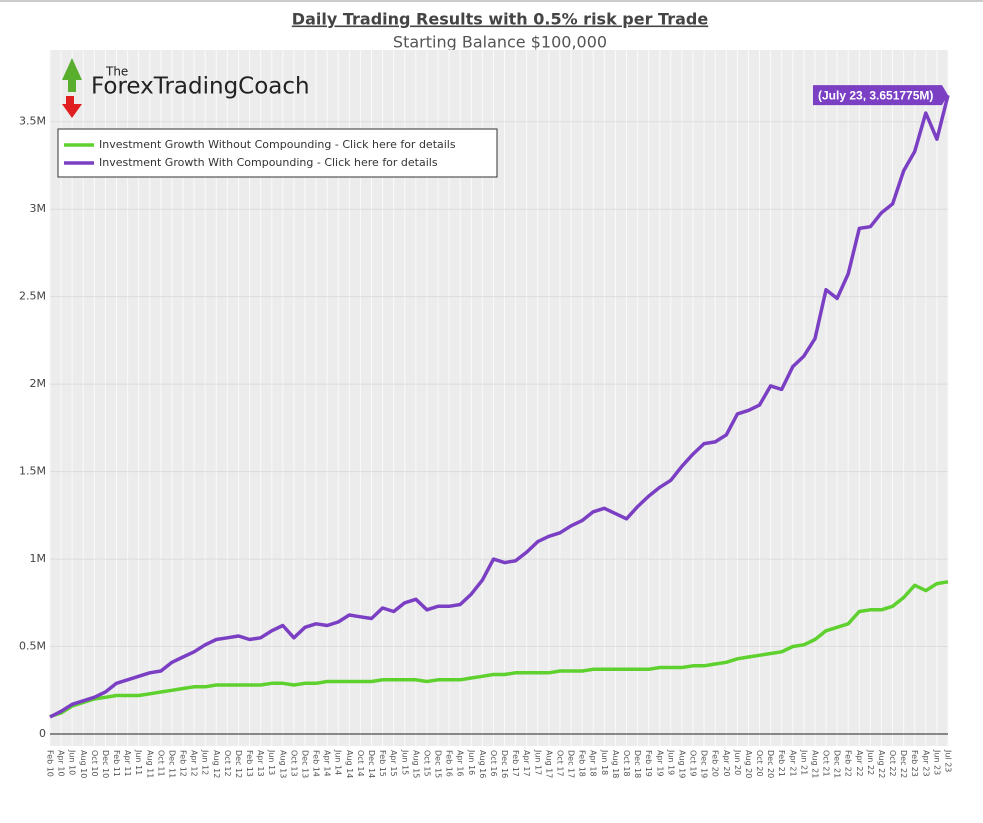 Image resolution: width=983 pixels, height=823 pixels. What do you see at coordinates (105, 764) in the screenshot?
I see `x-tick-label: Dec 10` at bounding box center [105, 764].